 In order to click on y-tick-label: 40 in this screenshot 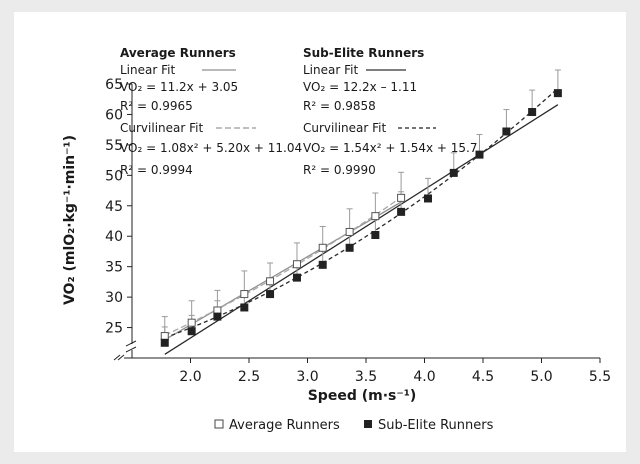, I will do `click(114, 237)`.